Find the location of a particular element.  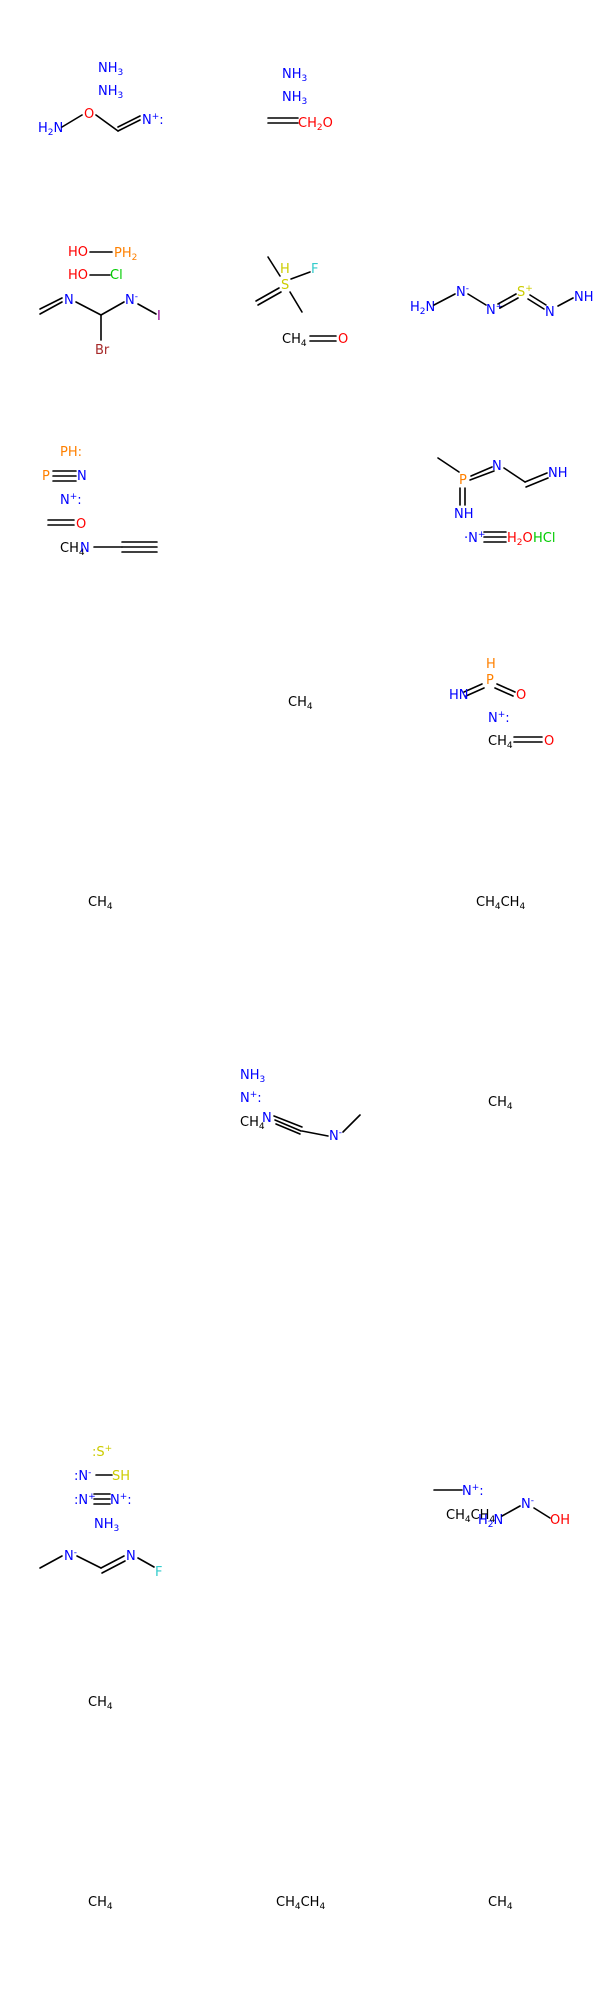

molecule-25: CH4 is located at coordinates (100, 1703).